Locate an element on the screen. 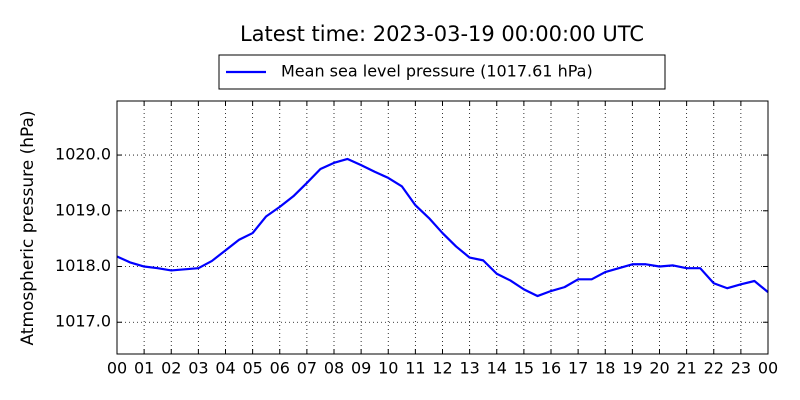  y-tick-label: 1020.0 is located at coordinates (83, 154).